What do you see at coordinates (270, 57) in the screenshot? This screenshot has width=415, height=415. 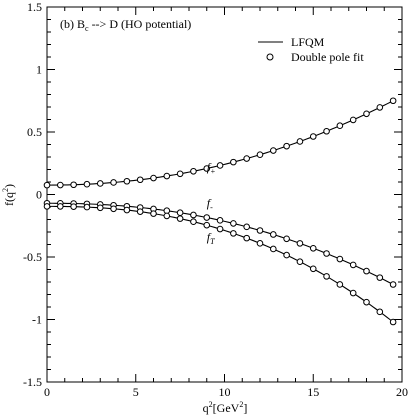 I see `legend-marker-sample` at bounding box center [270, 57].